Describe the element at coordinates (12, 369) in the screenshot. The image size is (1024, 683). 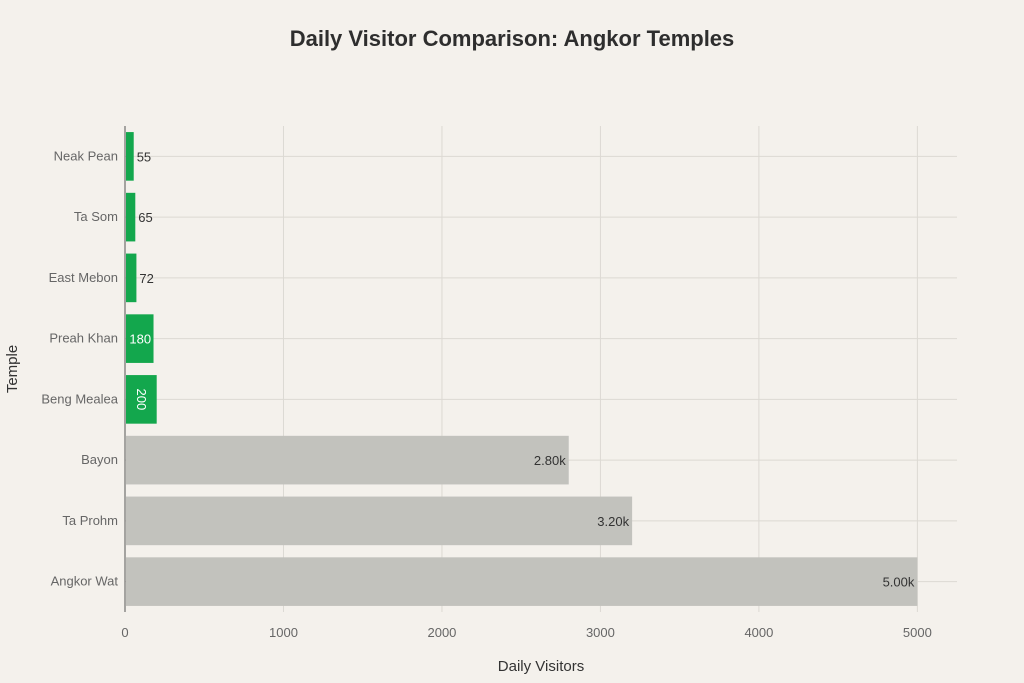
I see `y-axis-title: Temple` at that location.